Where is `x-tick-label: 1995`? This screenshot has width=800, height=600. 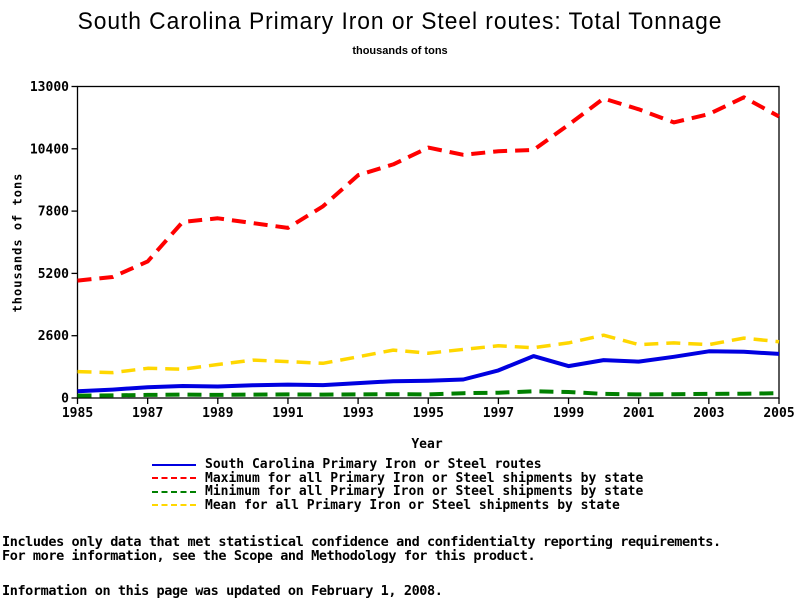
x-tick-label: 1995 is located at coordinates (428, 413).